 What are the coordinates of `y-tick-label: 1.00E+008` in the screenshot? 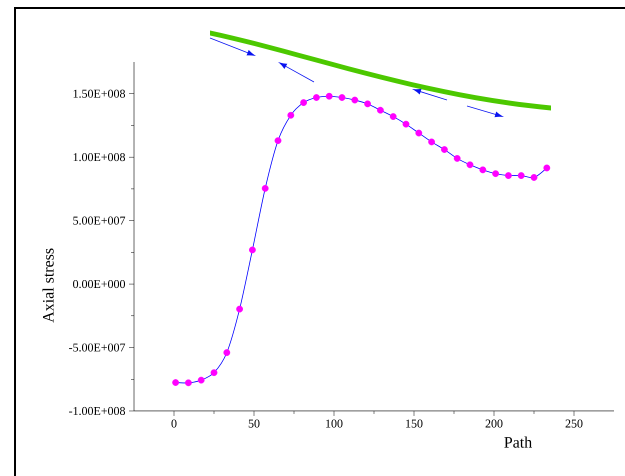 It's located at (100, 157).